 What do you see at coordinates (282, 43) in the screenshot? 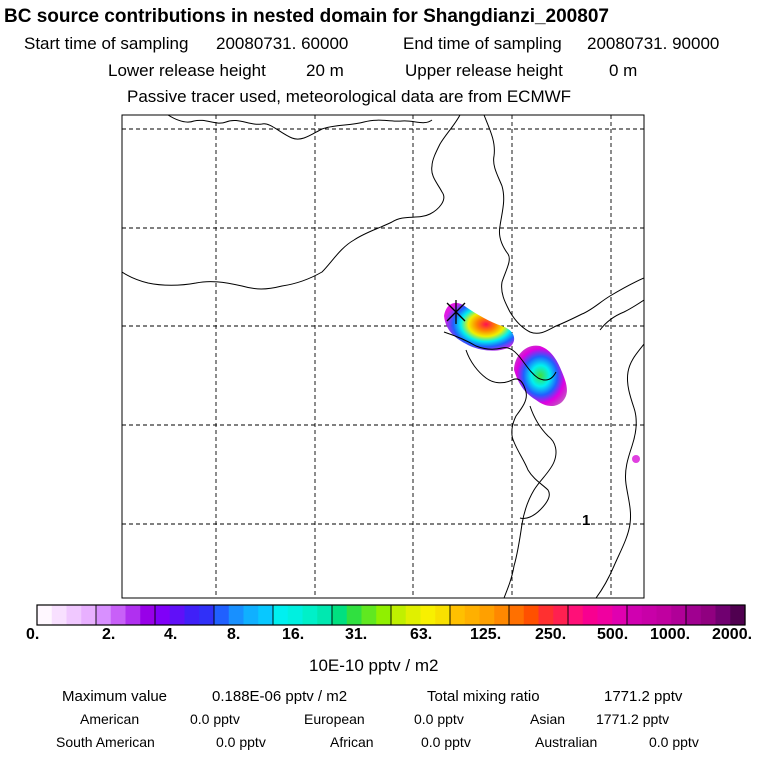
I see `start-time-value: 20080731. 60000` at bounding box center [282, 43].